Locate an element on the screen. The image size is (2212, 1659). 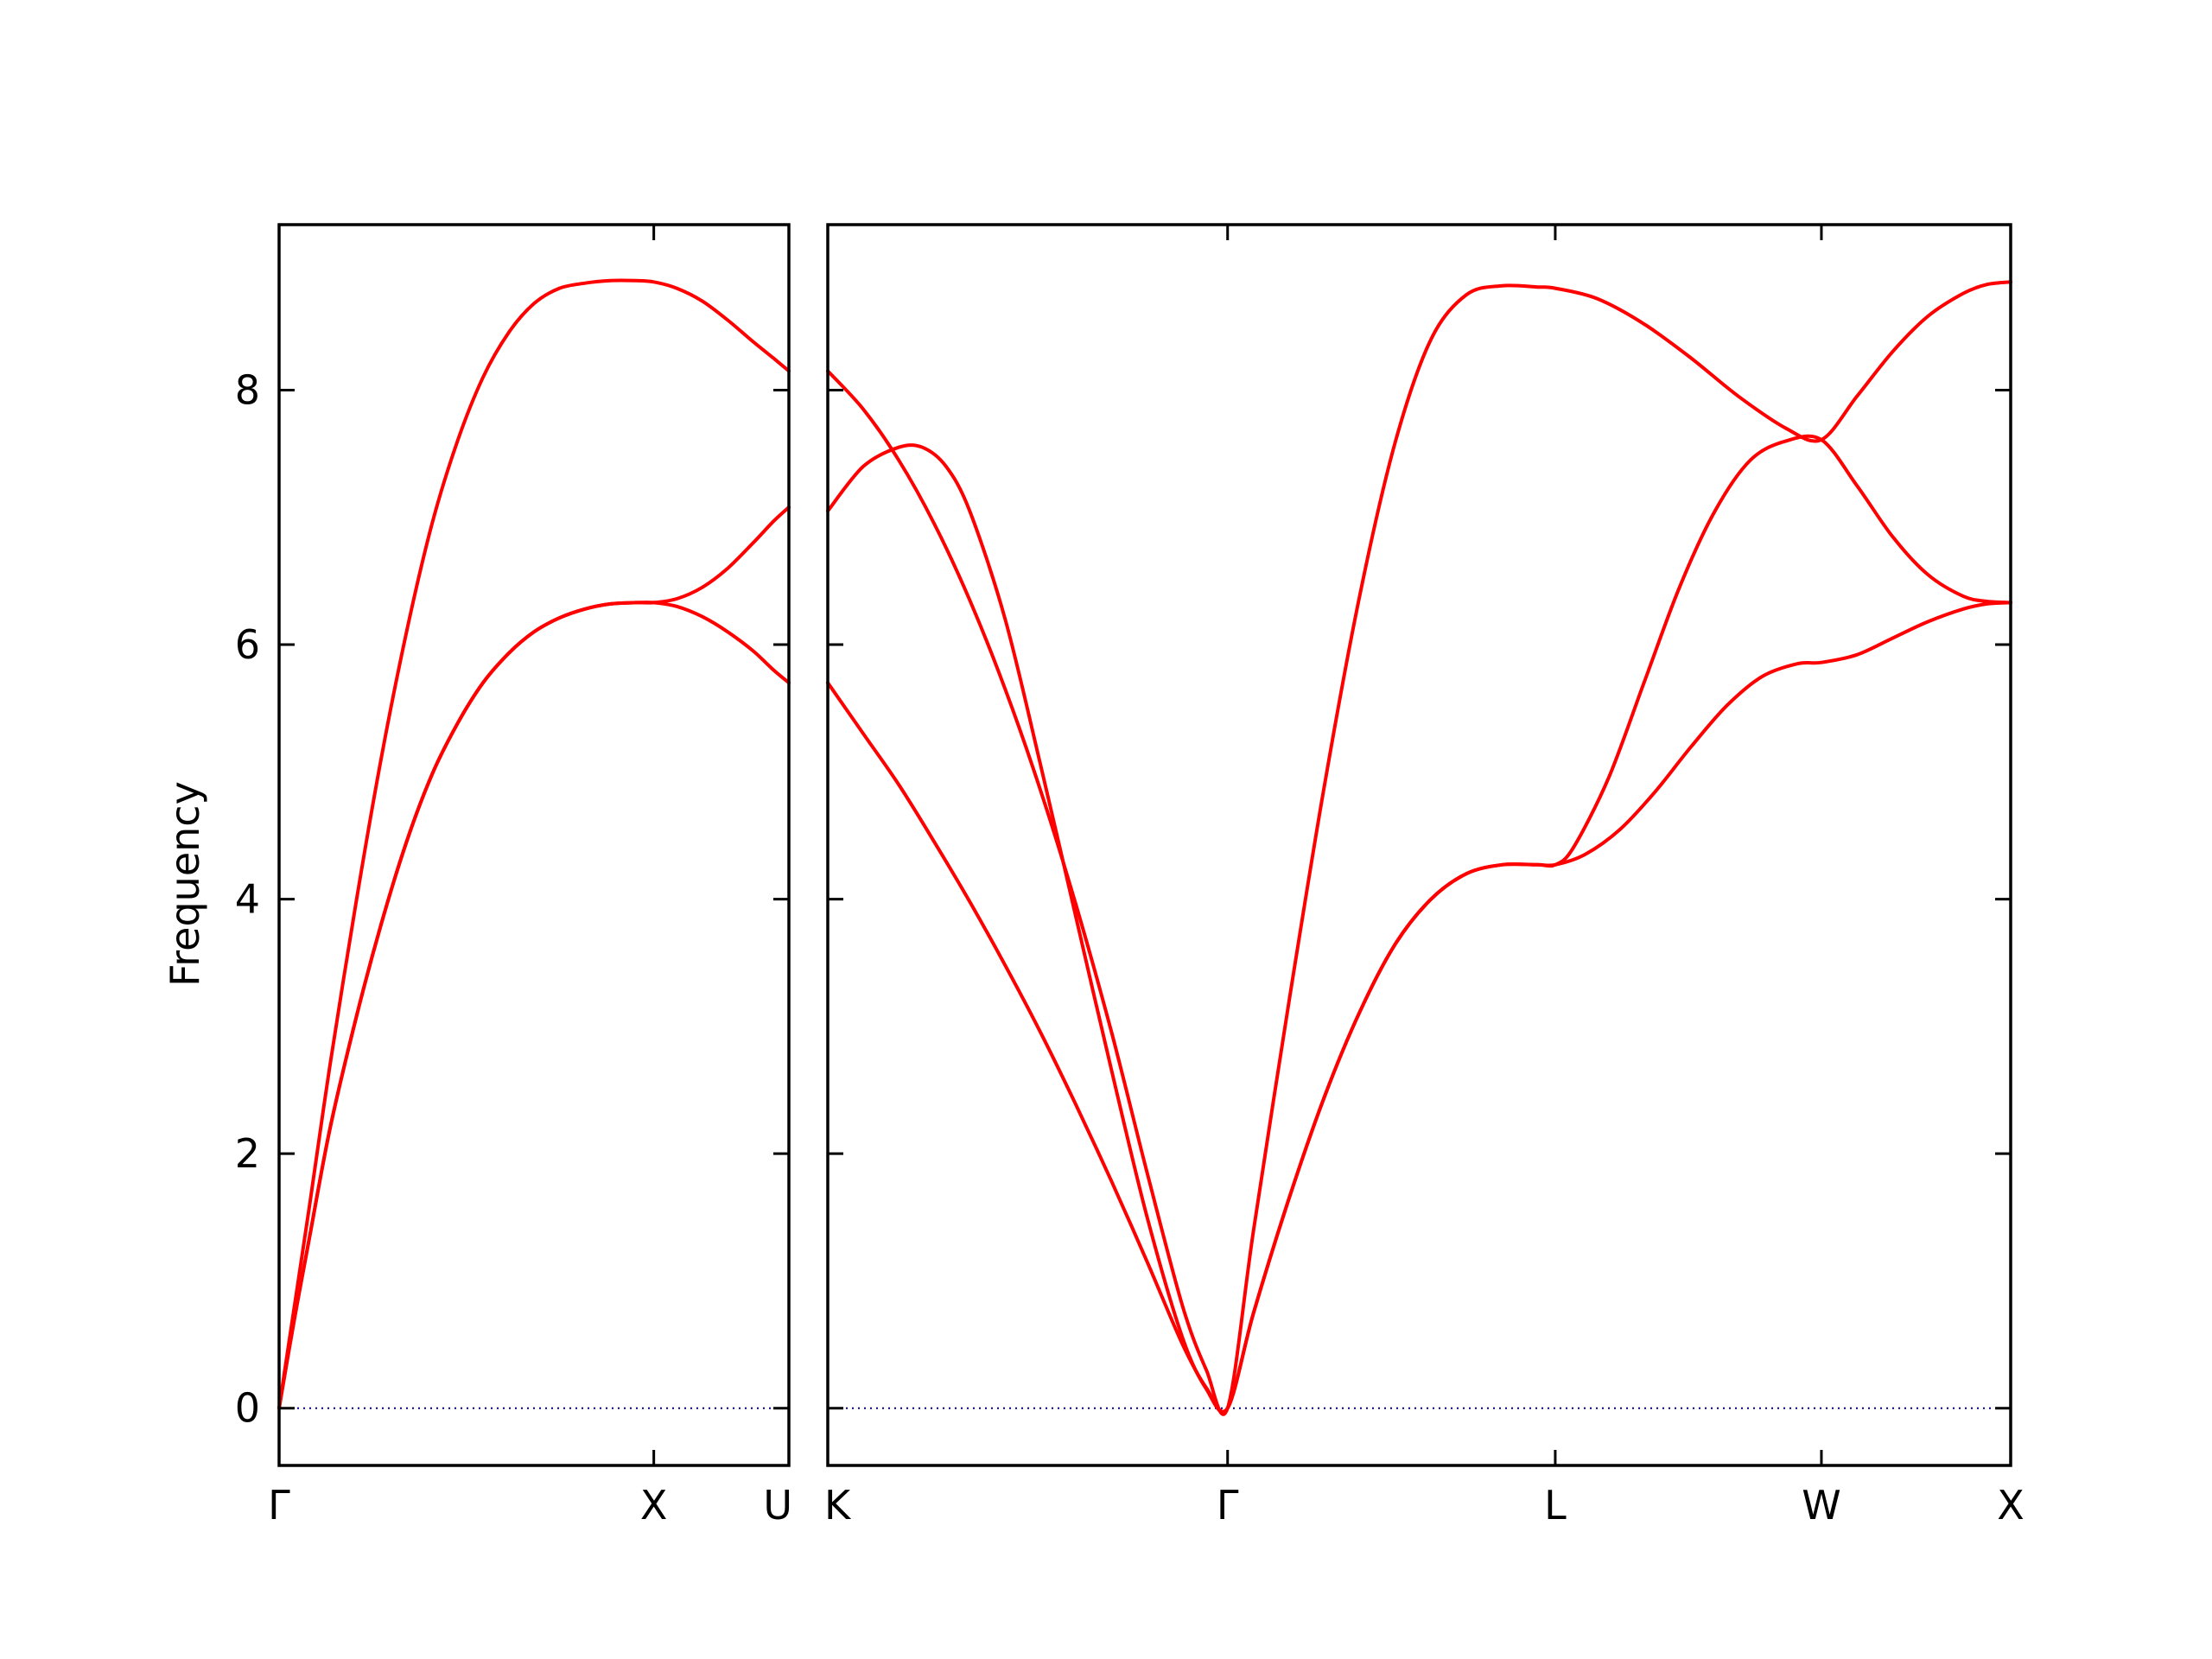
y-axis-title: Frequency is located at coordinates (185, 884).